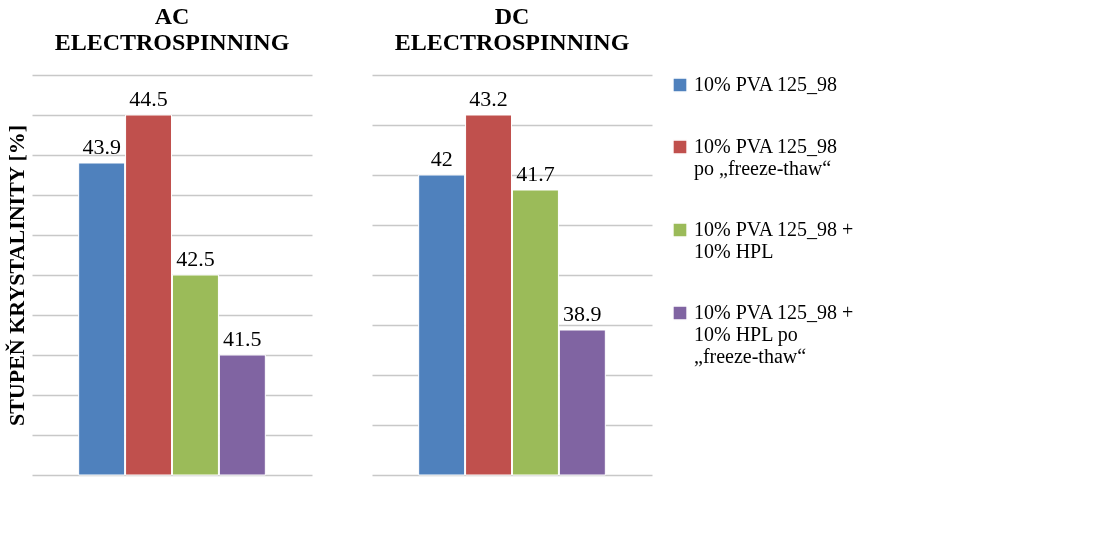  What do you see at coordinates (765, 84) in the screenshot?
I see `legend-label: 10% PVA 125_98` at bounding box center [765, 84].